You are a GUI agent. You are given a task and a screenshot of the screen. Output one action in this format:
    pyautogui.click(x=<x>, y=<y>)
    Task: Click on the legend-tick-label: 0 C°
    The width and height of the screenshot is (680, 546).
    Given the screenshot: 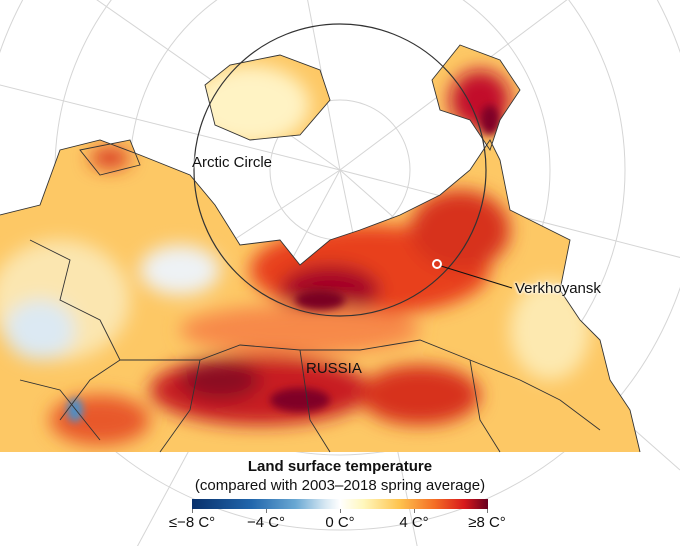 What is the action you would take?
    pyautogui.click(x=340, y=522)
    